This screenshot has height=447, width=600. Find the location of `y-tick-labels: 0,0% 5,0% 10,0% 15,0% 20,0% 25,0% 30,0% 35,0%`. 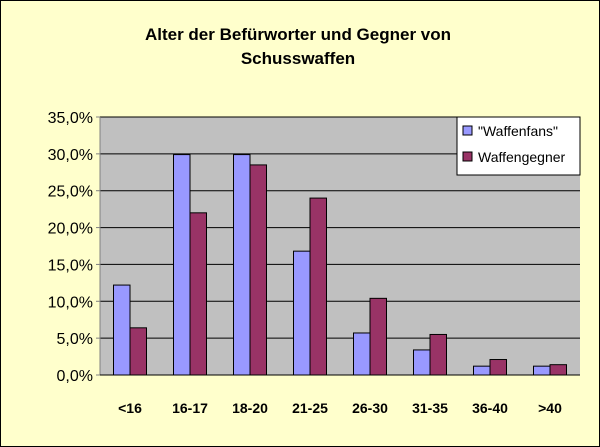

y-tick-labels: 0,0% 5,0% 10,0% 15,0% 20,0% 25,0% 30,0% 35,0% is located at coordinates (74, 247).